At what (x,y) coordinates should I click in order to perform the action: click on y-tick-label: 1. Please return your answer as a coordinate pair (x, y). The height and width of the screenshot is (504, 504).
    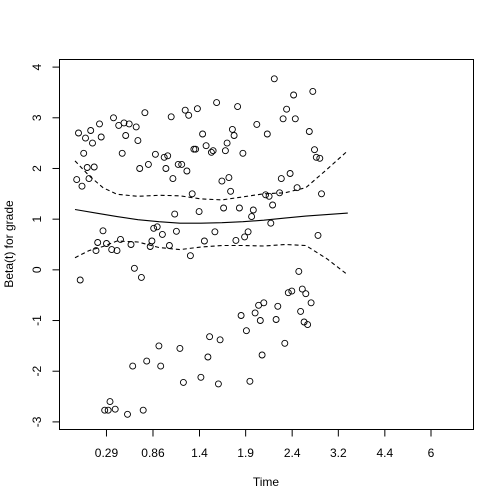
    Looking at the image, I should click on (37, 219).